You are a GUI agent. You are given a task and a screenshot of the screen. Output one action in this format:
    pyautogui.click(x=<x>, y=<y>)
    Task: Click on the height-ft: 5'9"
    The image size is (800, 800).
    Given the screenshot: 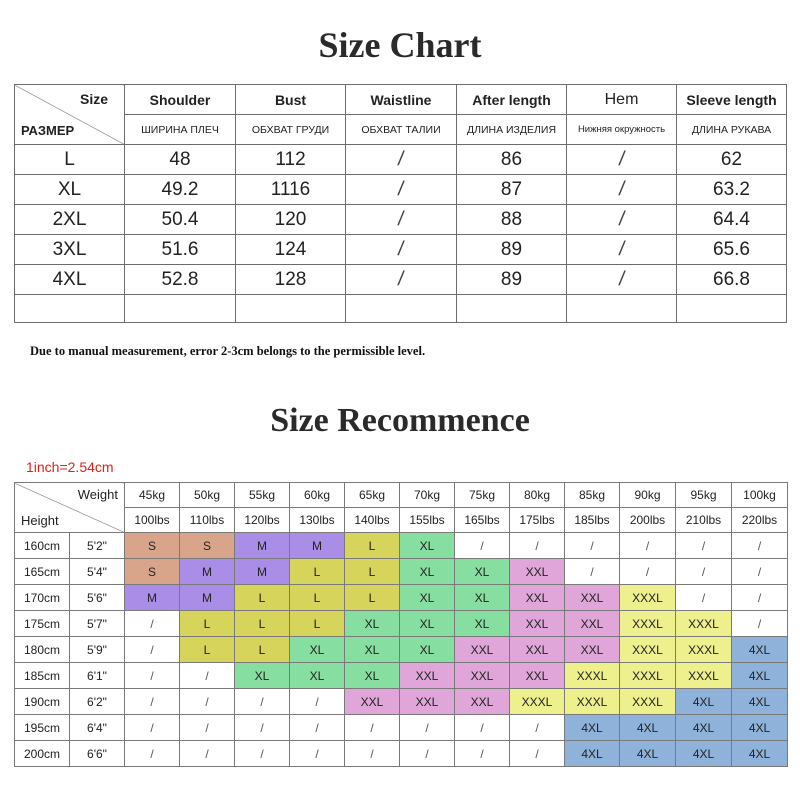 What is the action you would take?
    pyautogui.click(x=97, y=649)
    